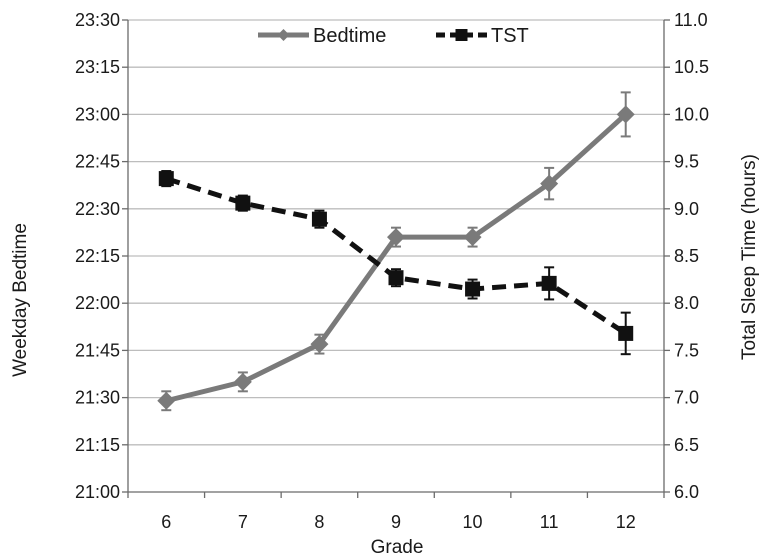 This screenshot has width=762, height=560. I want to click on right-tick-label: 9.5, so click(686, 162).